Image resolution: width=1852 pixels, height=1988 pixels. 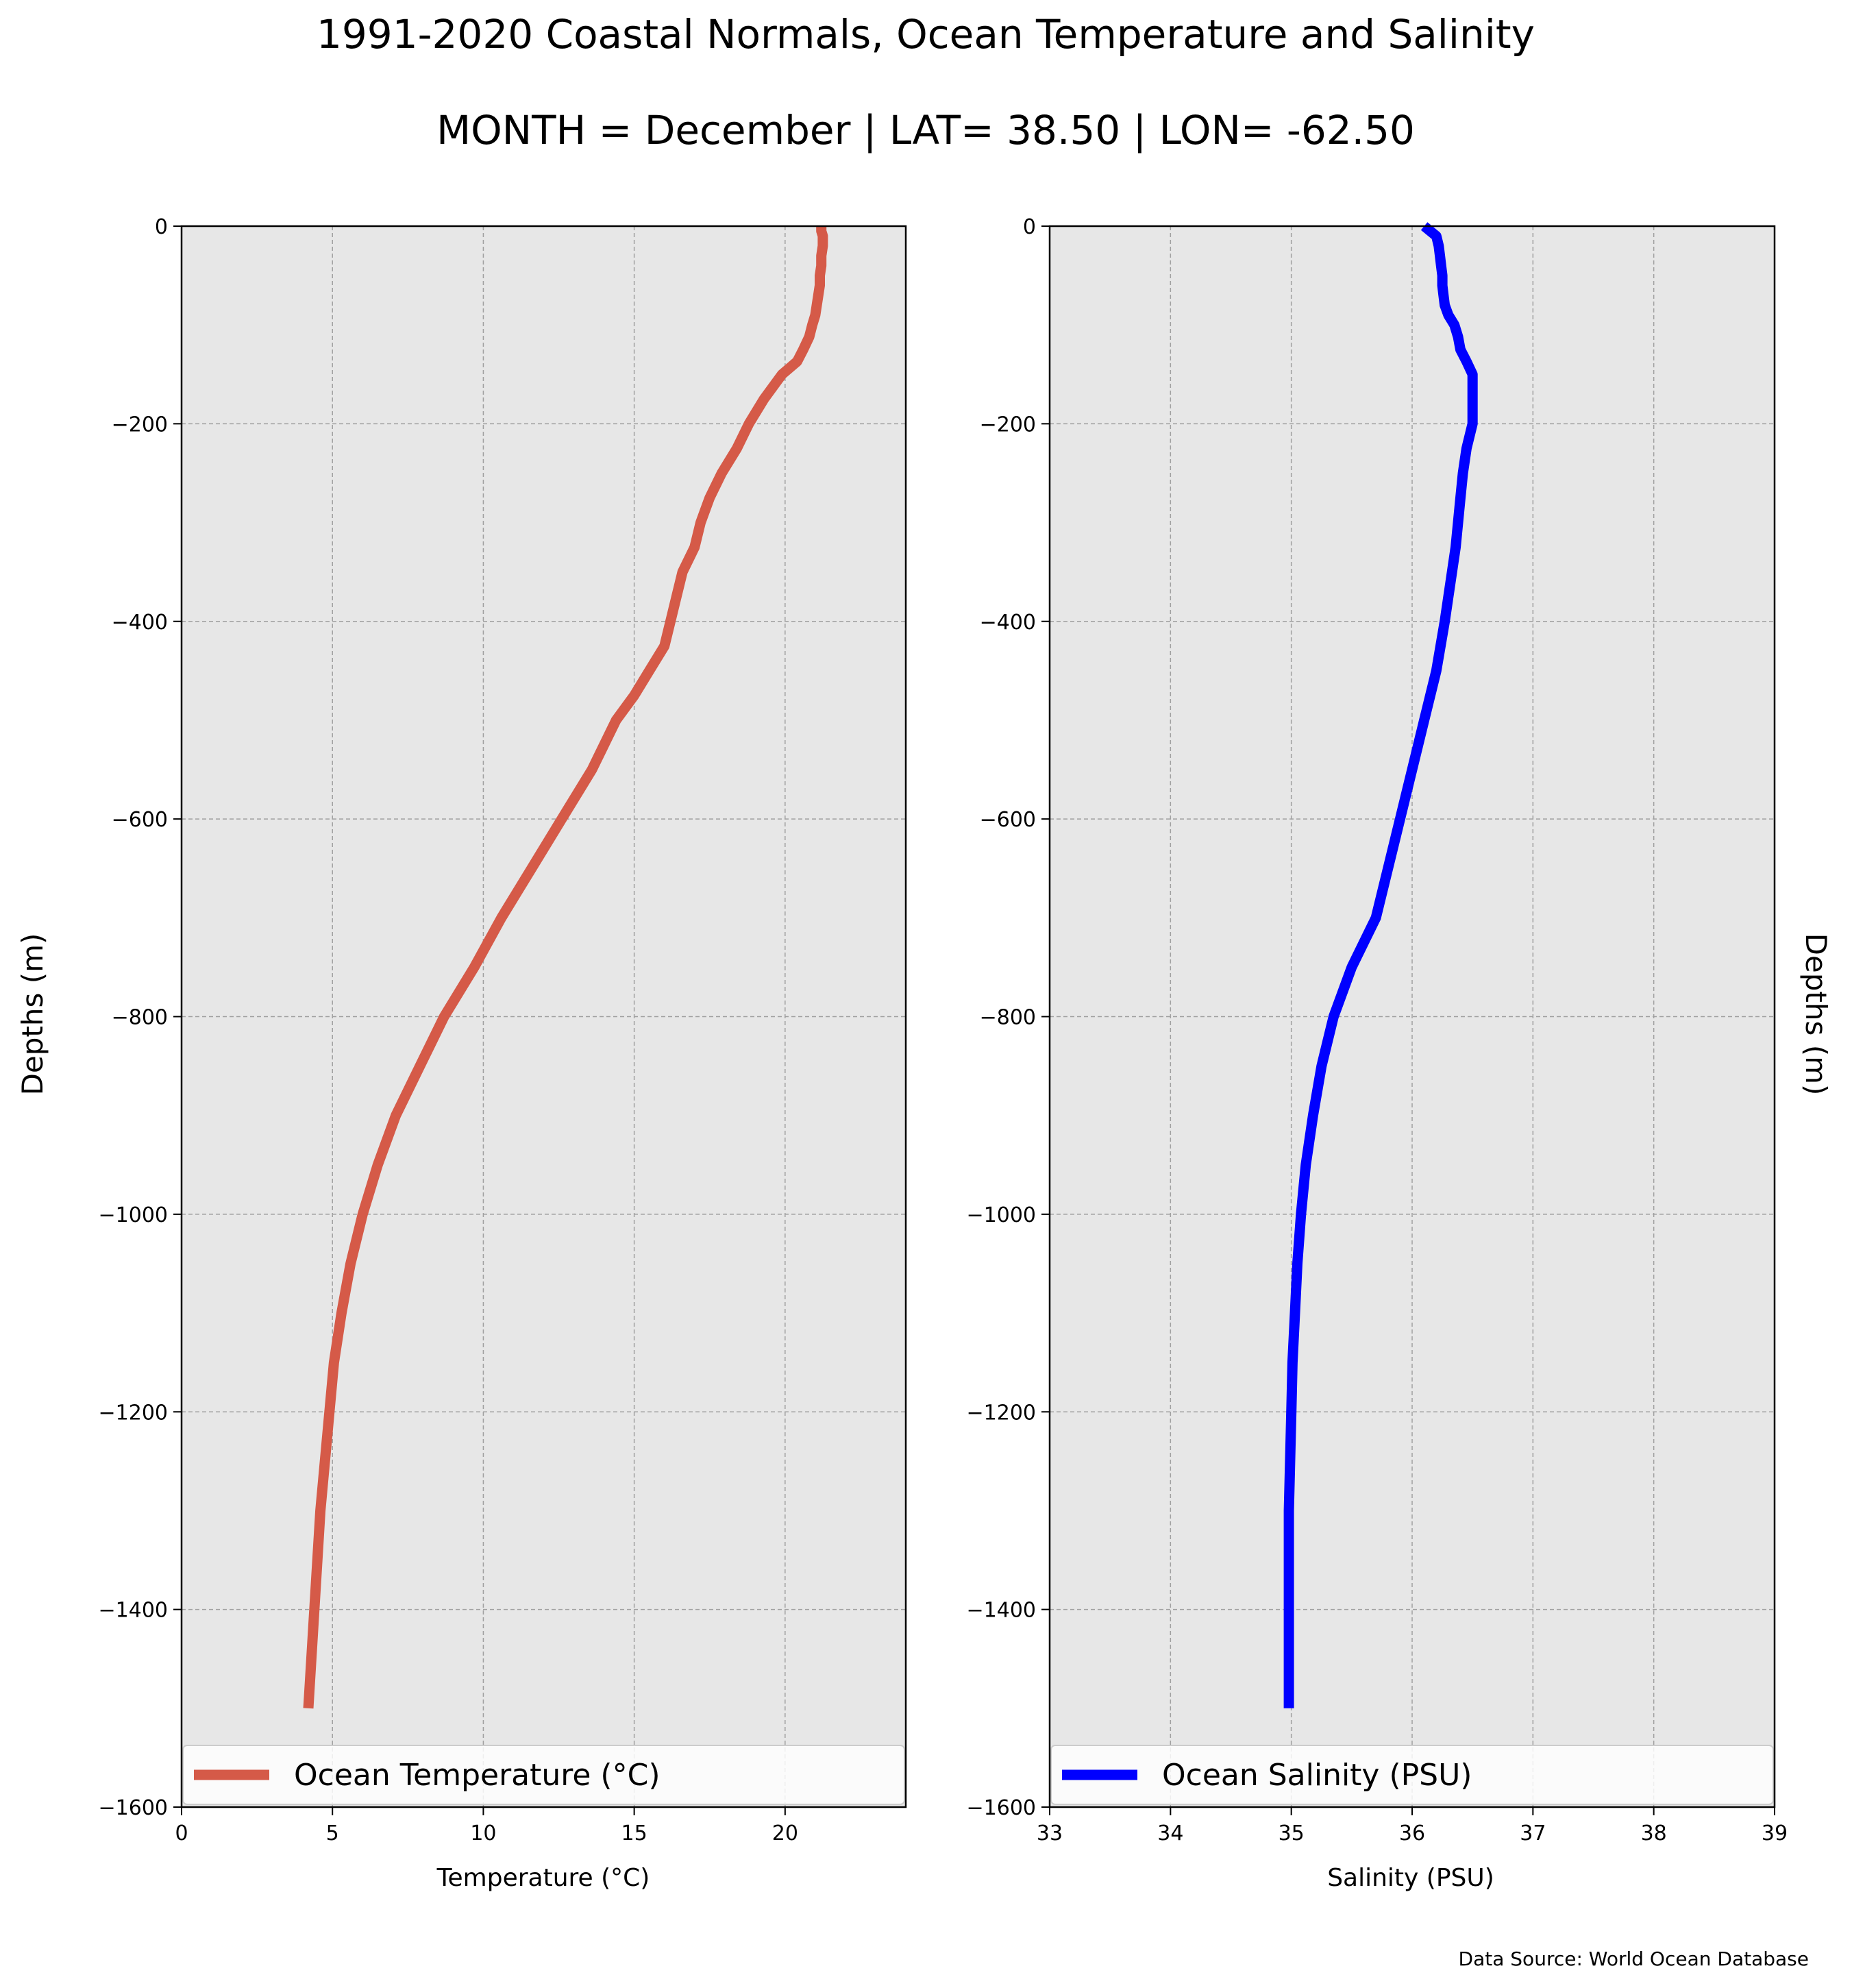 What do you see at coordinates (1170, 1833) in the screenshot?
I see `salinity-x-tick-label: 34` at bounding box center [1170, 1833].